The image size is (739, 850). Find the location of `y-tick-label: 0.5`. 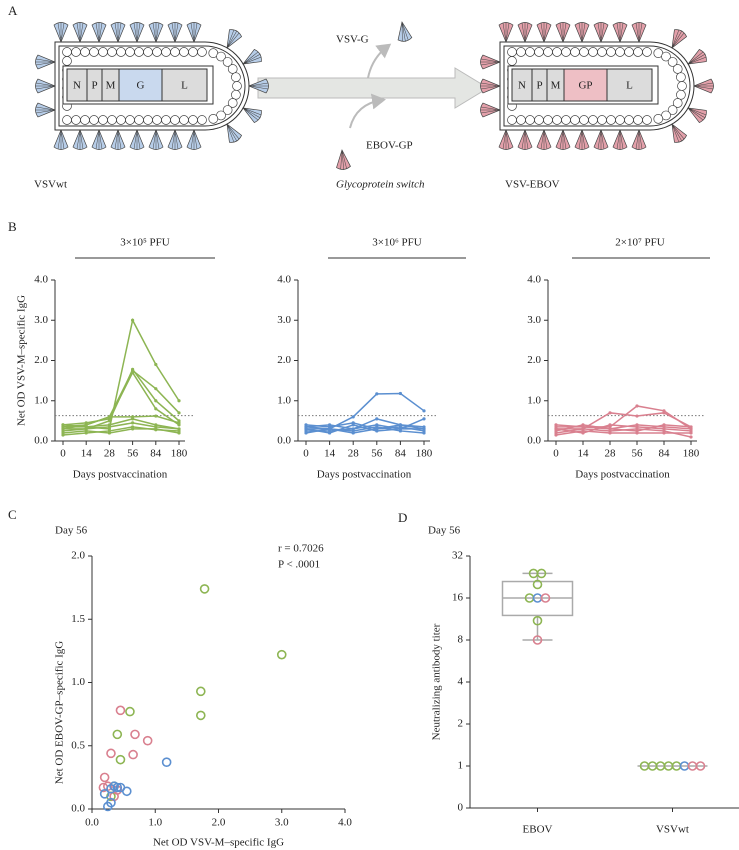

y-tick-label: 0.5 is located at coordinates (78, 745).